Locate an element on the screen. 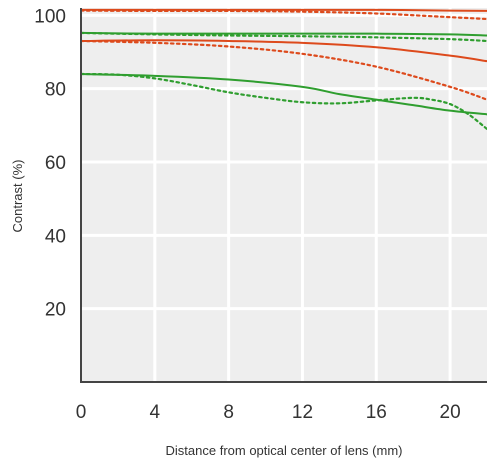 The width and height of the screenshot is (500, 472). y-tick-labels: 20 40 60 80 100 is located at coordinates (50, 163).